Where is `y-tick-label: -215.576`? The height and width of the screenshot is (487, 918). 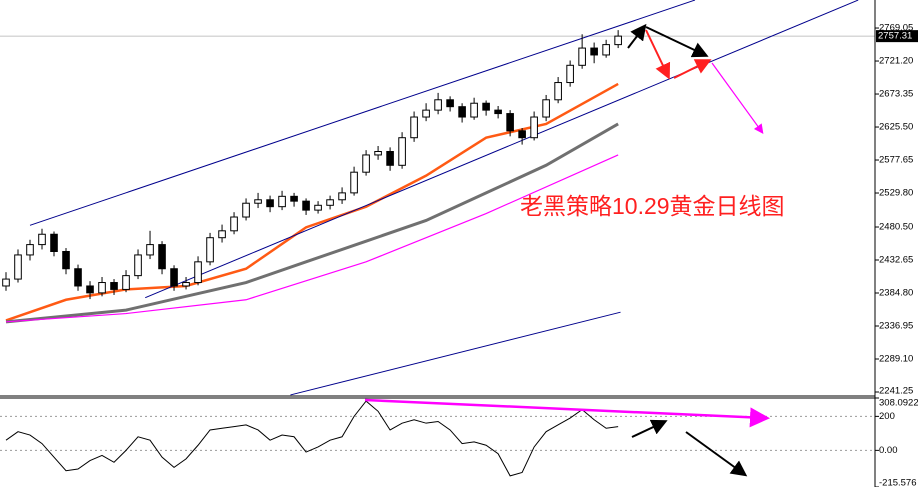
y-tick-label: -215.576 is located at coordinates (898, 482).